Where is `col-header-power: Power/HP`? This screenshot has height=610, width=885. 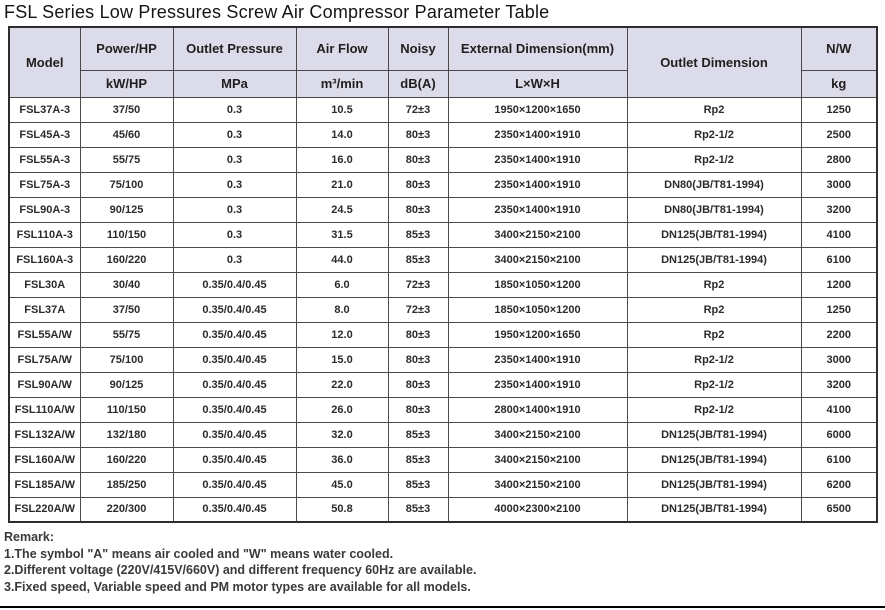 col-header-power: Power/HP is located at coordinates (126, 48).